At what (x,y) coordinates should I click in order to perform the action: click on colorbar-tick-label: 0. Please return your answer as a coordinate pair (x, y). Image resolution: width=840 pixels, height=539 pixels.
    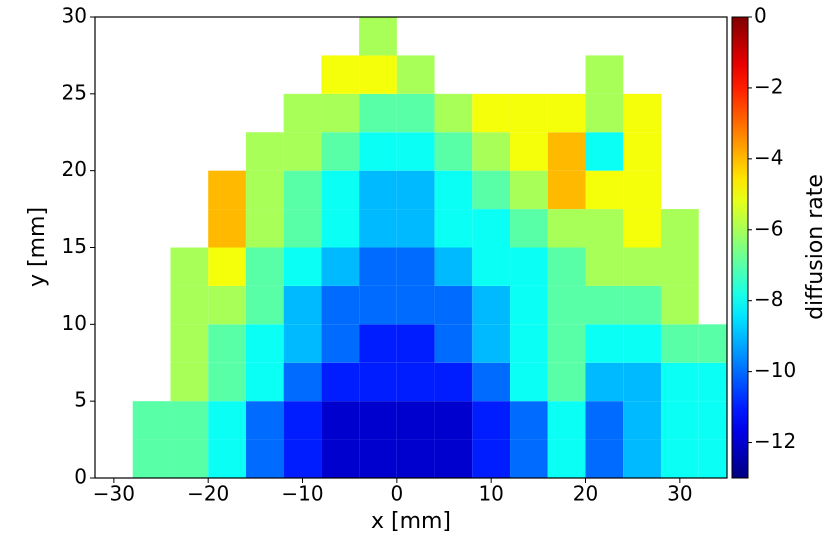
    Looking at the image, I should click on (760, 16).